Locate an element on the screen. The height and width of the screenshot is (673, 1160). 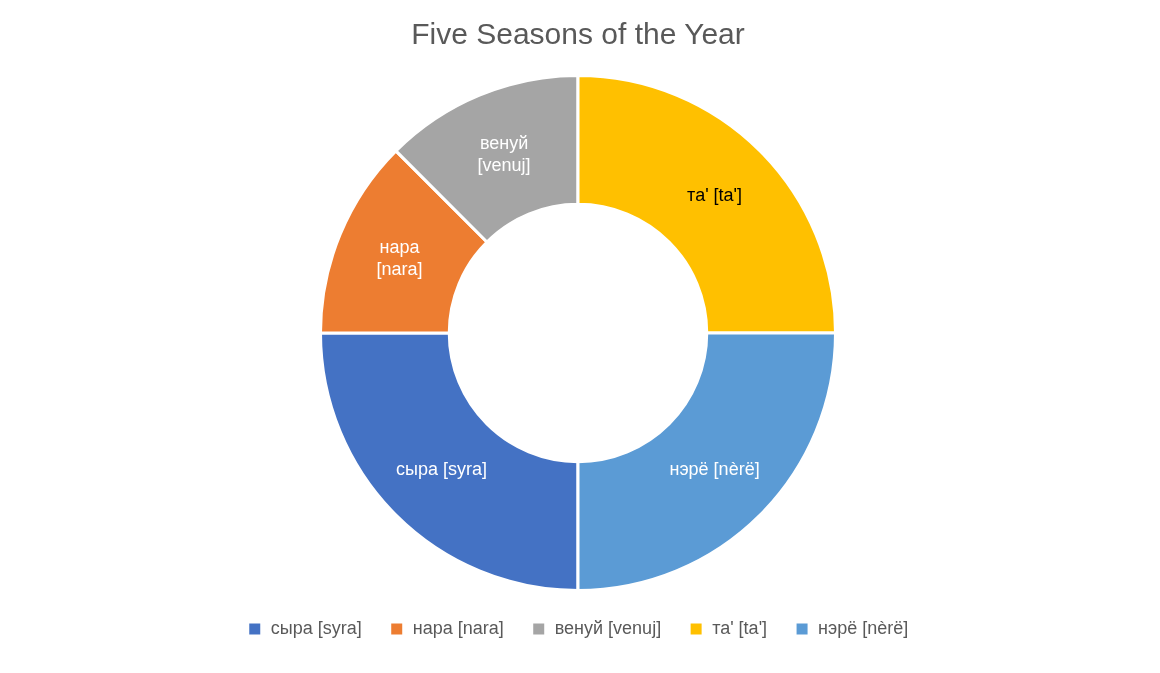
legend-label: венуй [venuj] is located at coordinates (608, 627).